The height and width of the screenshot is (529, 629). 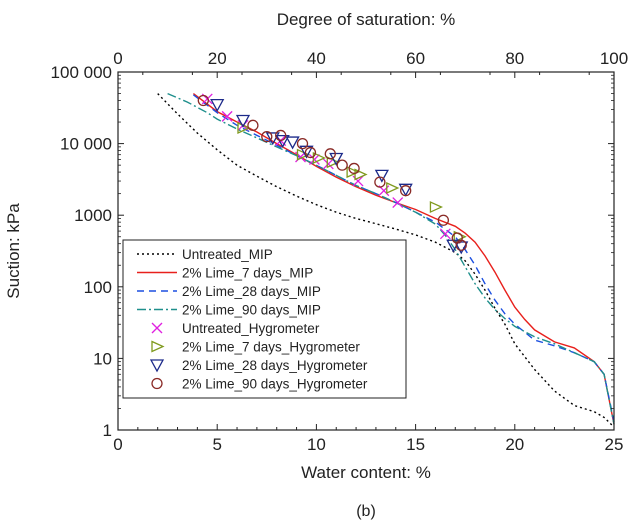 I want to click on y-tick-label: 10, so click(x=102, y=358).